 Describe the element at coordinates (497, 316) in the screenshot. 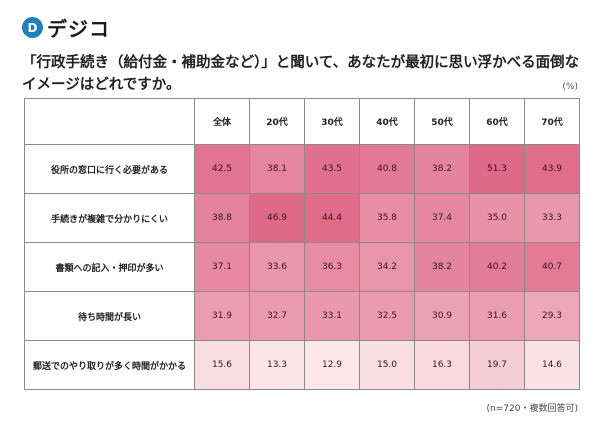

I see `heatmap-cell: 31.6` at that location.